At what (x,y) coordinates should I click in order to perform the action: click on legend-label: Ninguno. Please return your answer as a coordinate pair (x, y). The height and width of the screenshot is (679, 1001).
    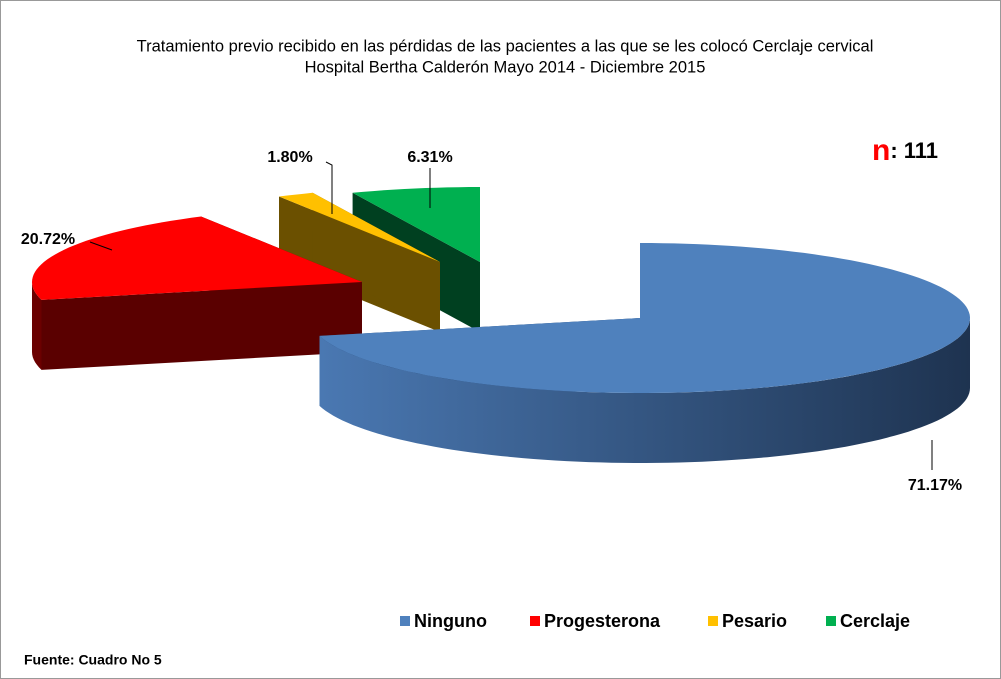
    Looking at the image, I should click on (450, 621).